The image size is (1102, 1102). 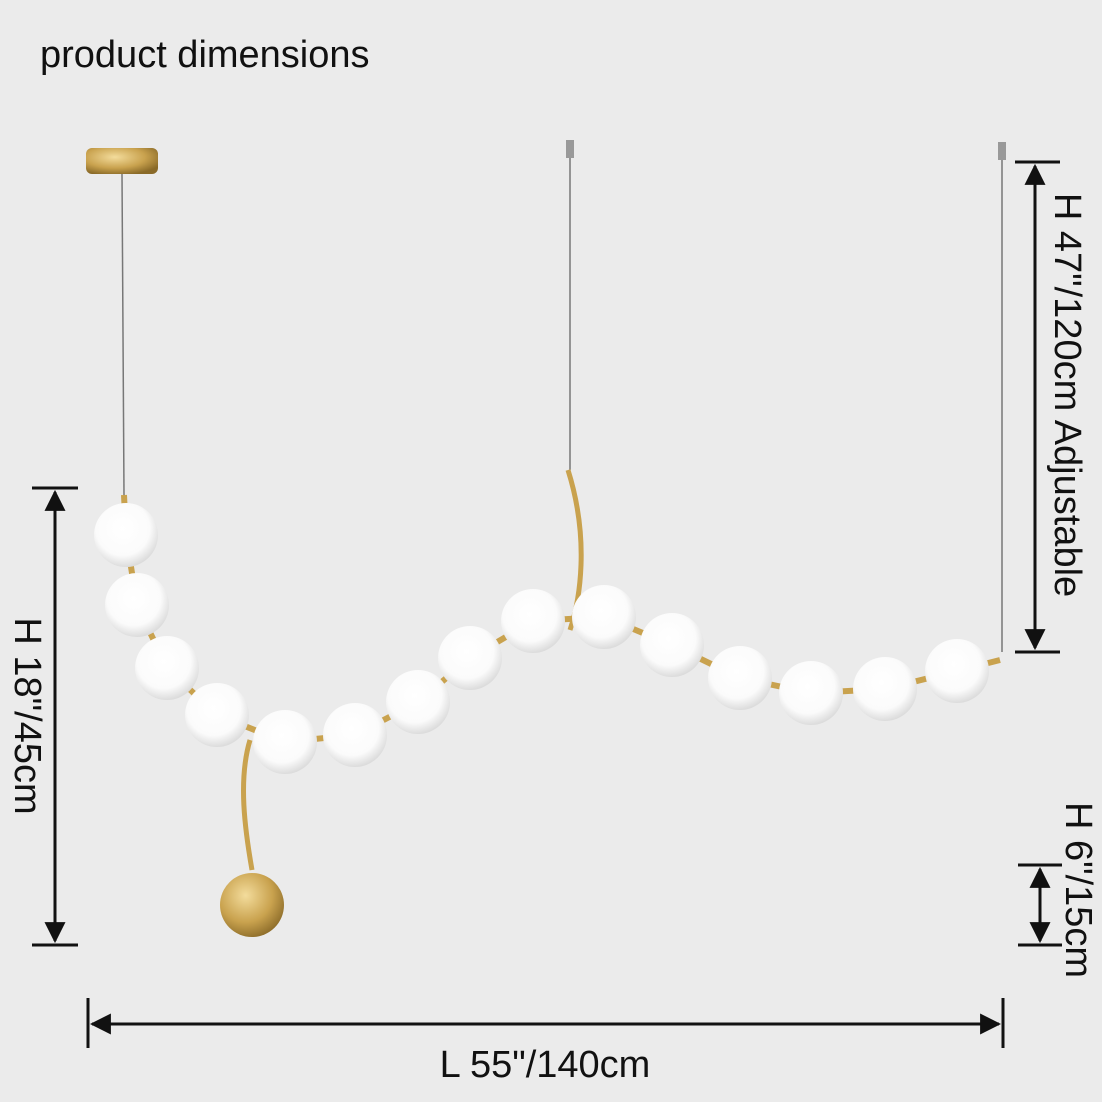 What do you see at coordinates (123, 334) in the screenshot?
I see `cord` at bounding box center [123, 334].